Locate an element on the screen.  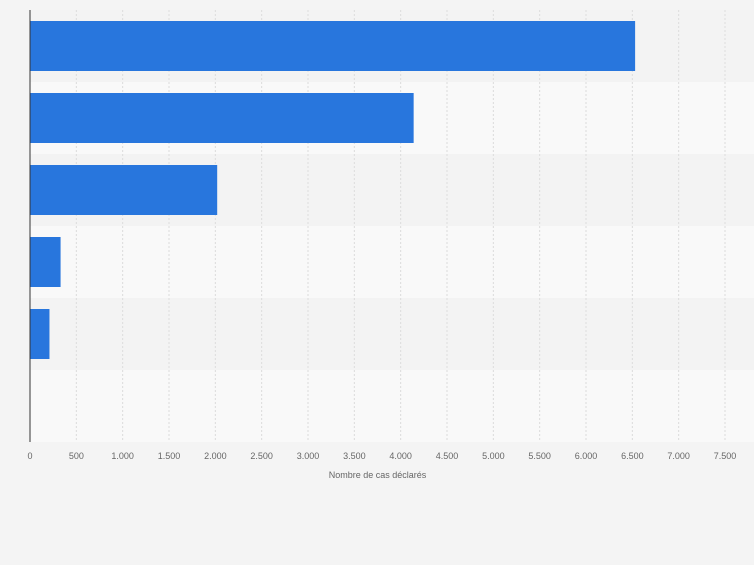
x-tick-label: 0 is located at coordinates (29, 456).